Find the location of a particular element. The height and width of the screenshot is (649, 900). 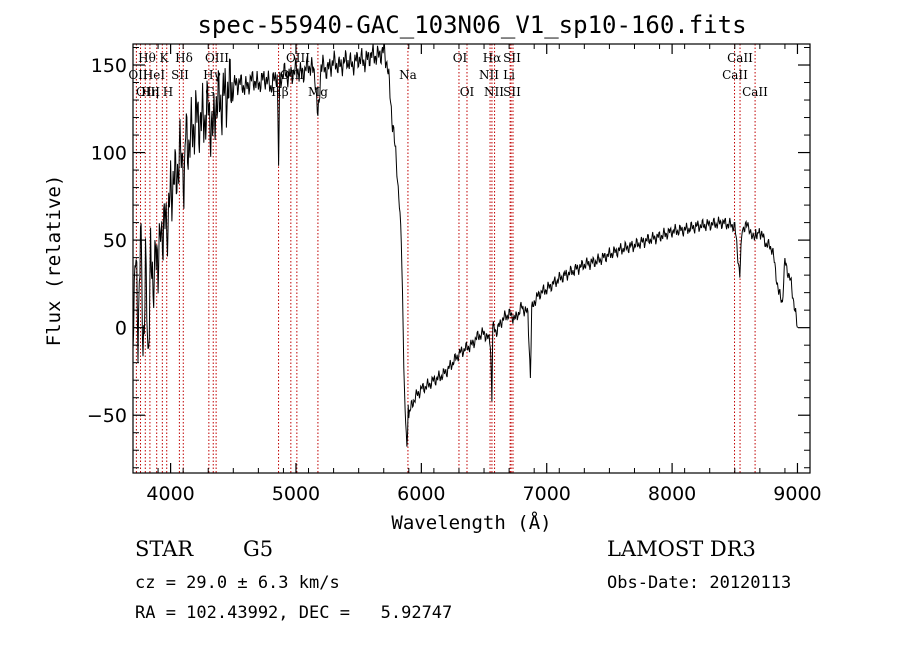

y-tick-label: 100 is located at coordinates (109, 154).